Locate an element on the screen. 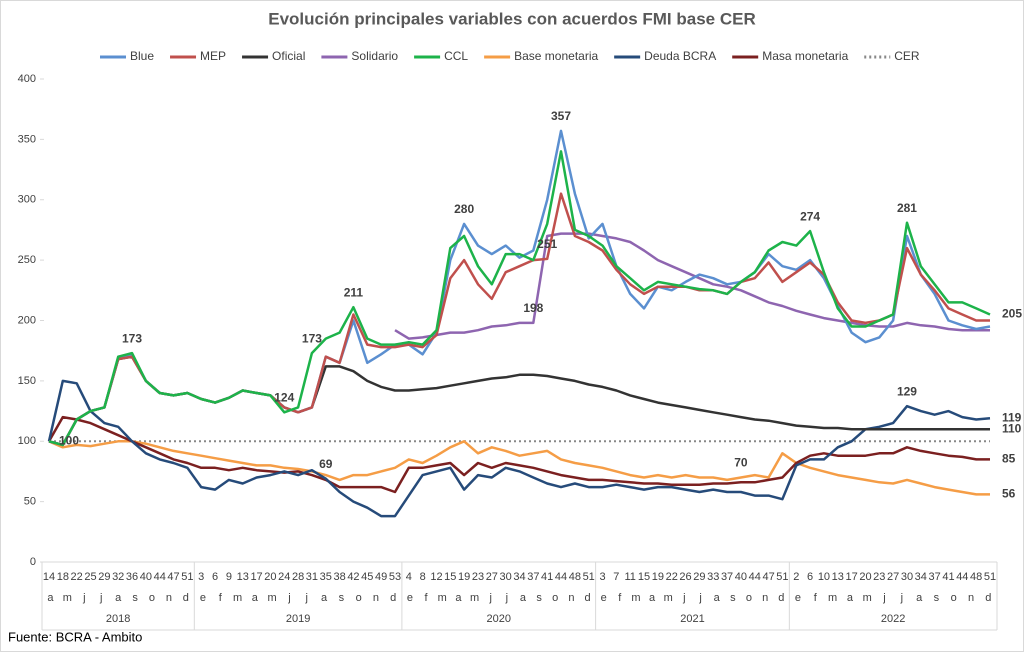 The image size is (1024, 652). x-tick-label: 41 is located at coordinates (948, 577).